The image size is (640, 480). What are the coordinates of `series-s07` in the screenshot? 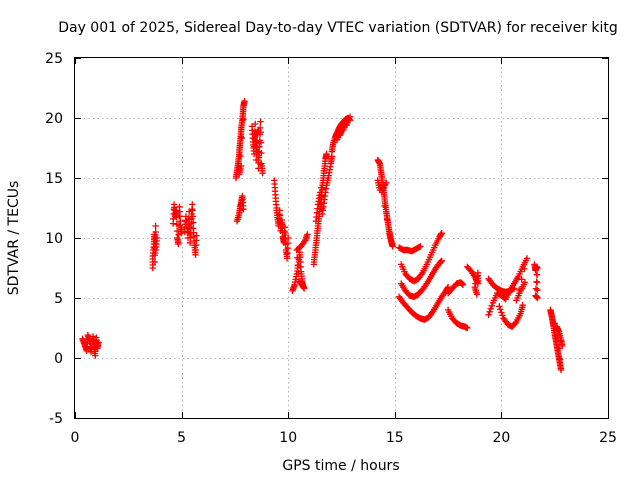 It's located at (257, 147).